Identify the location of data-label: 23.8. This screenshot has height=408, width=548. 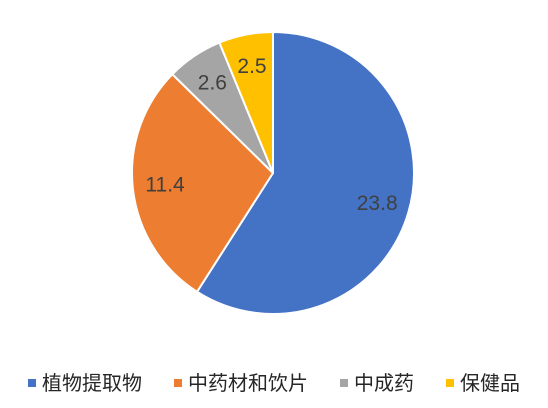
(377, 203).